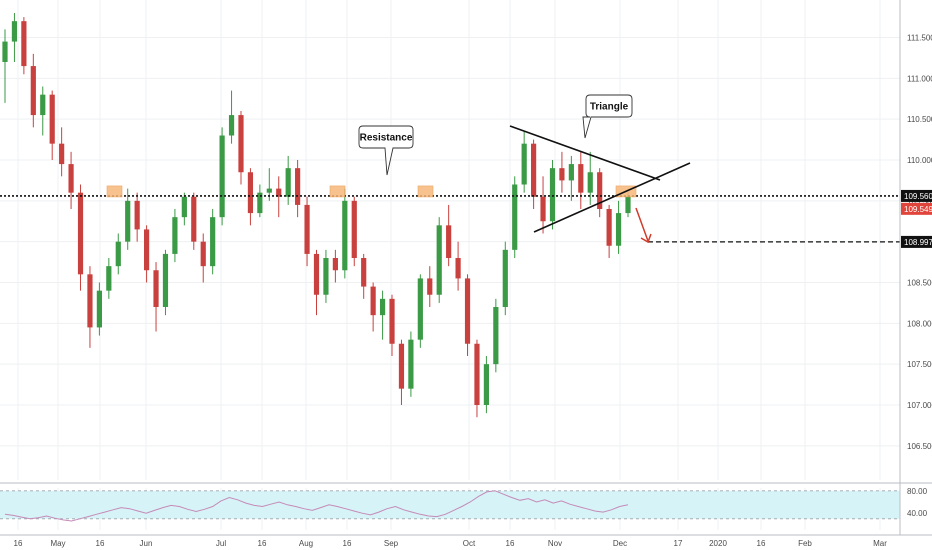 The height and width of the screenshot is (550, 932). Describe the element at coordinates (469, 543) in the screenshot. I see `time-tick-label: Oct` at that location.